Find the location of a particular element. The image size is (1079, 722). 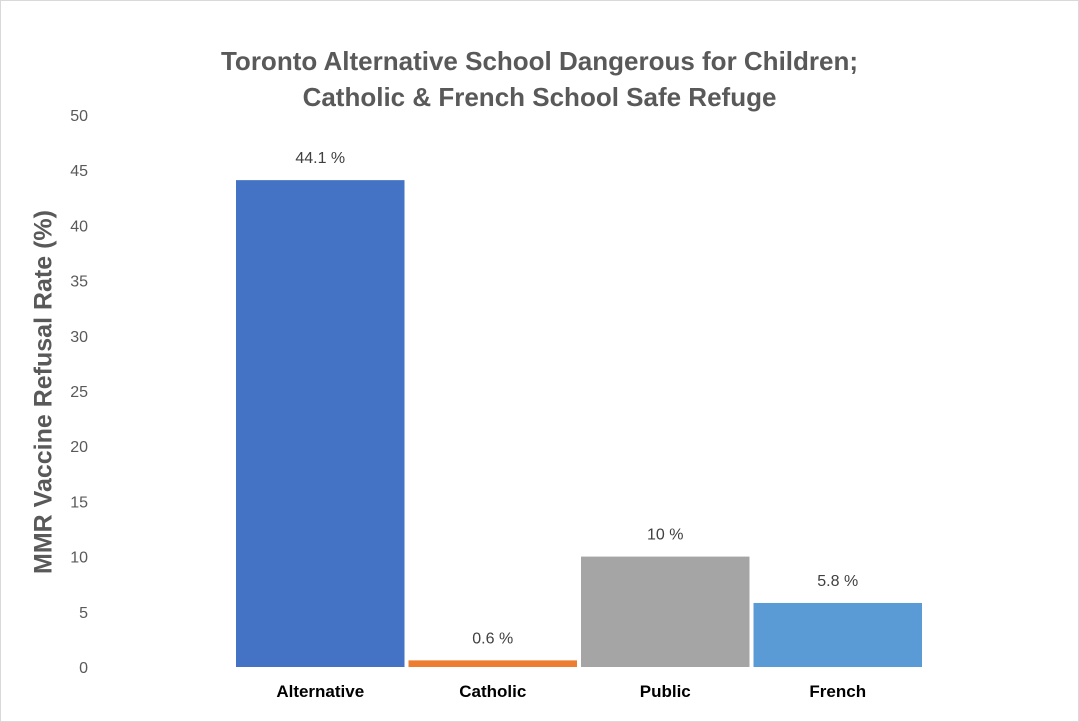

y-tick-label: 30 is located at coordinates (79, 337).